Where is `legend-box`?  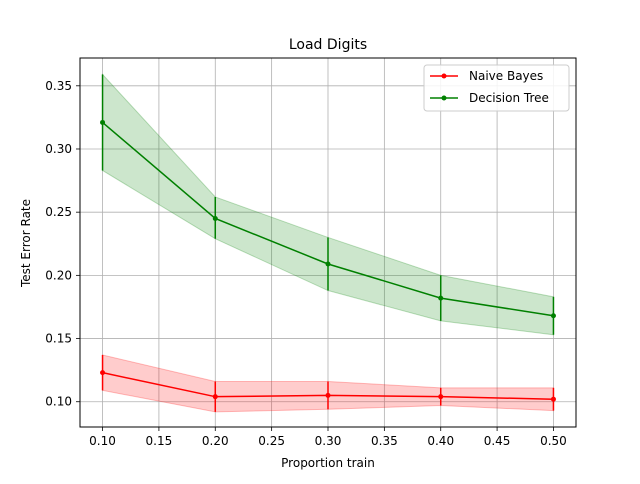 legend-box is located at coordinates (496, 88).